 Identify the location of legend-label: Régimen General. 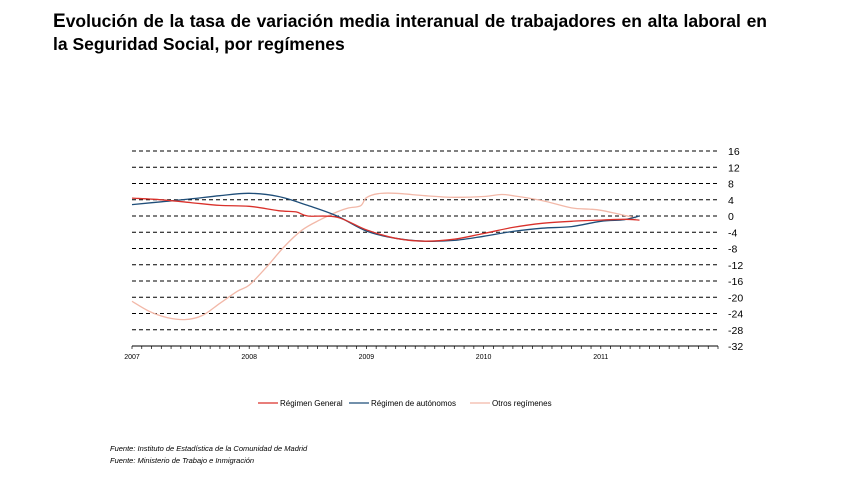
(311, 403).